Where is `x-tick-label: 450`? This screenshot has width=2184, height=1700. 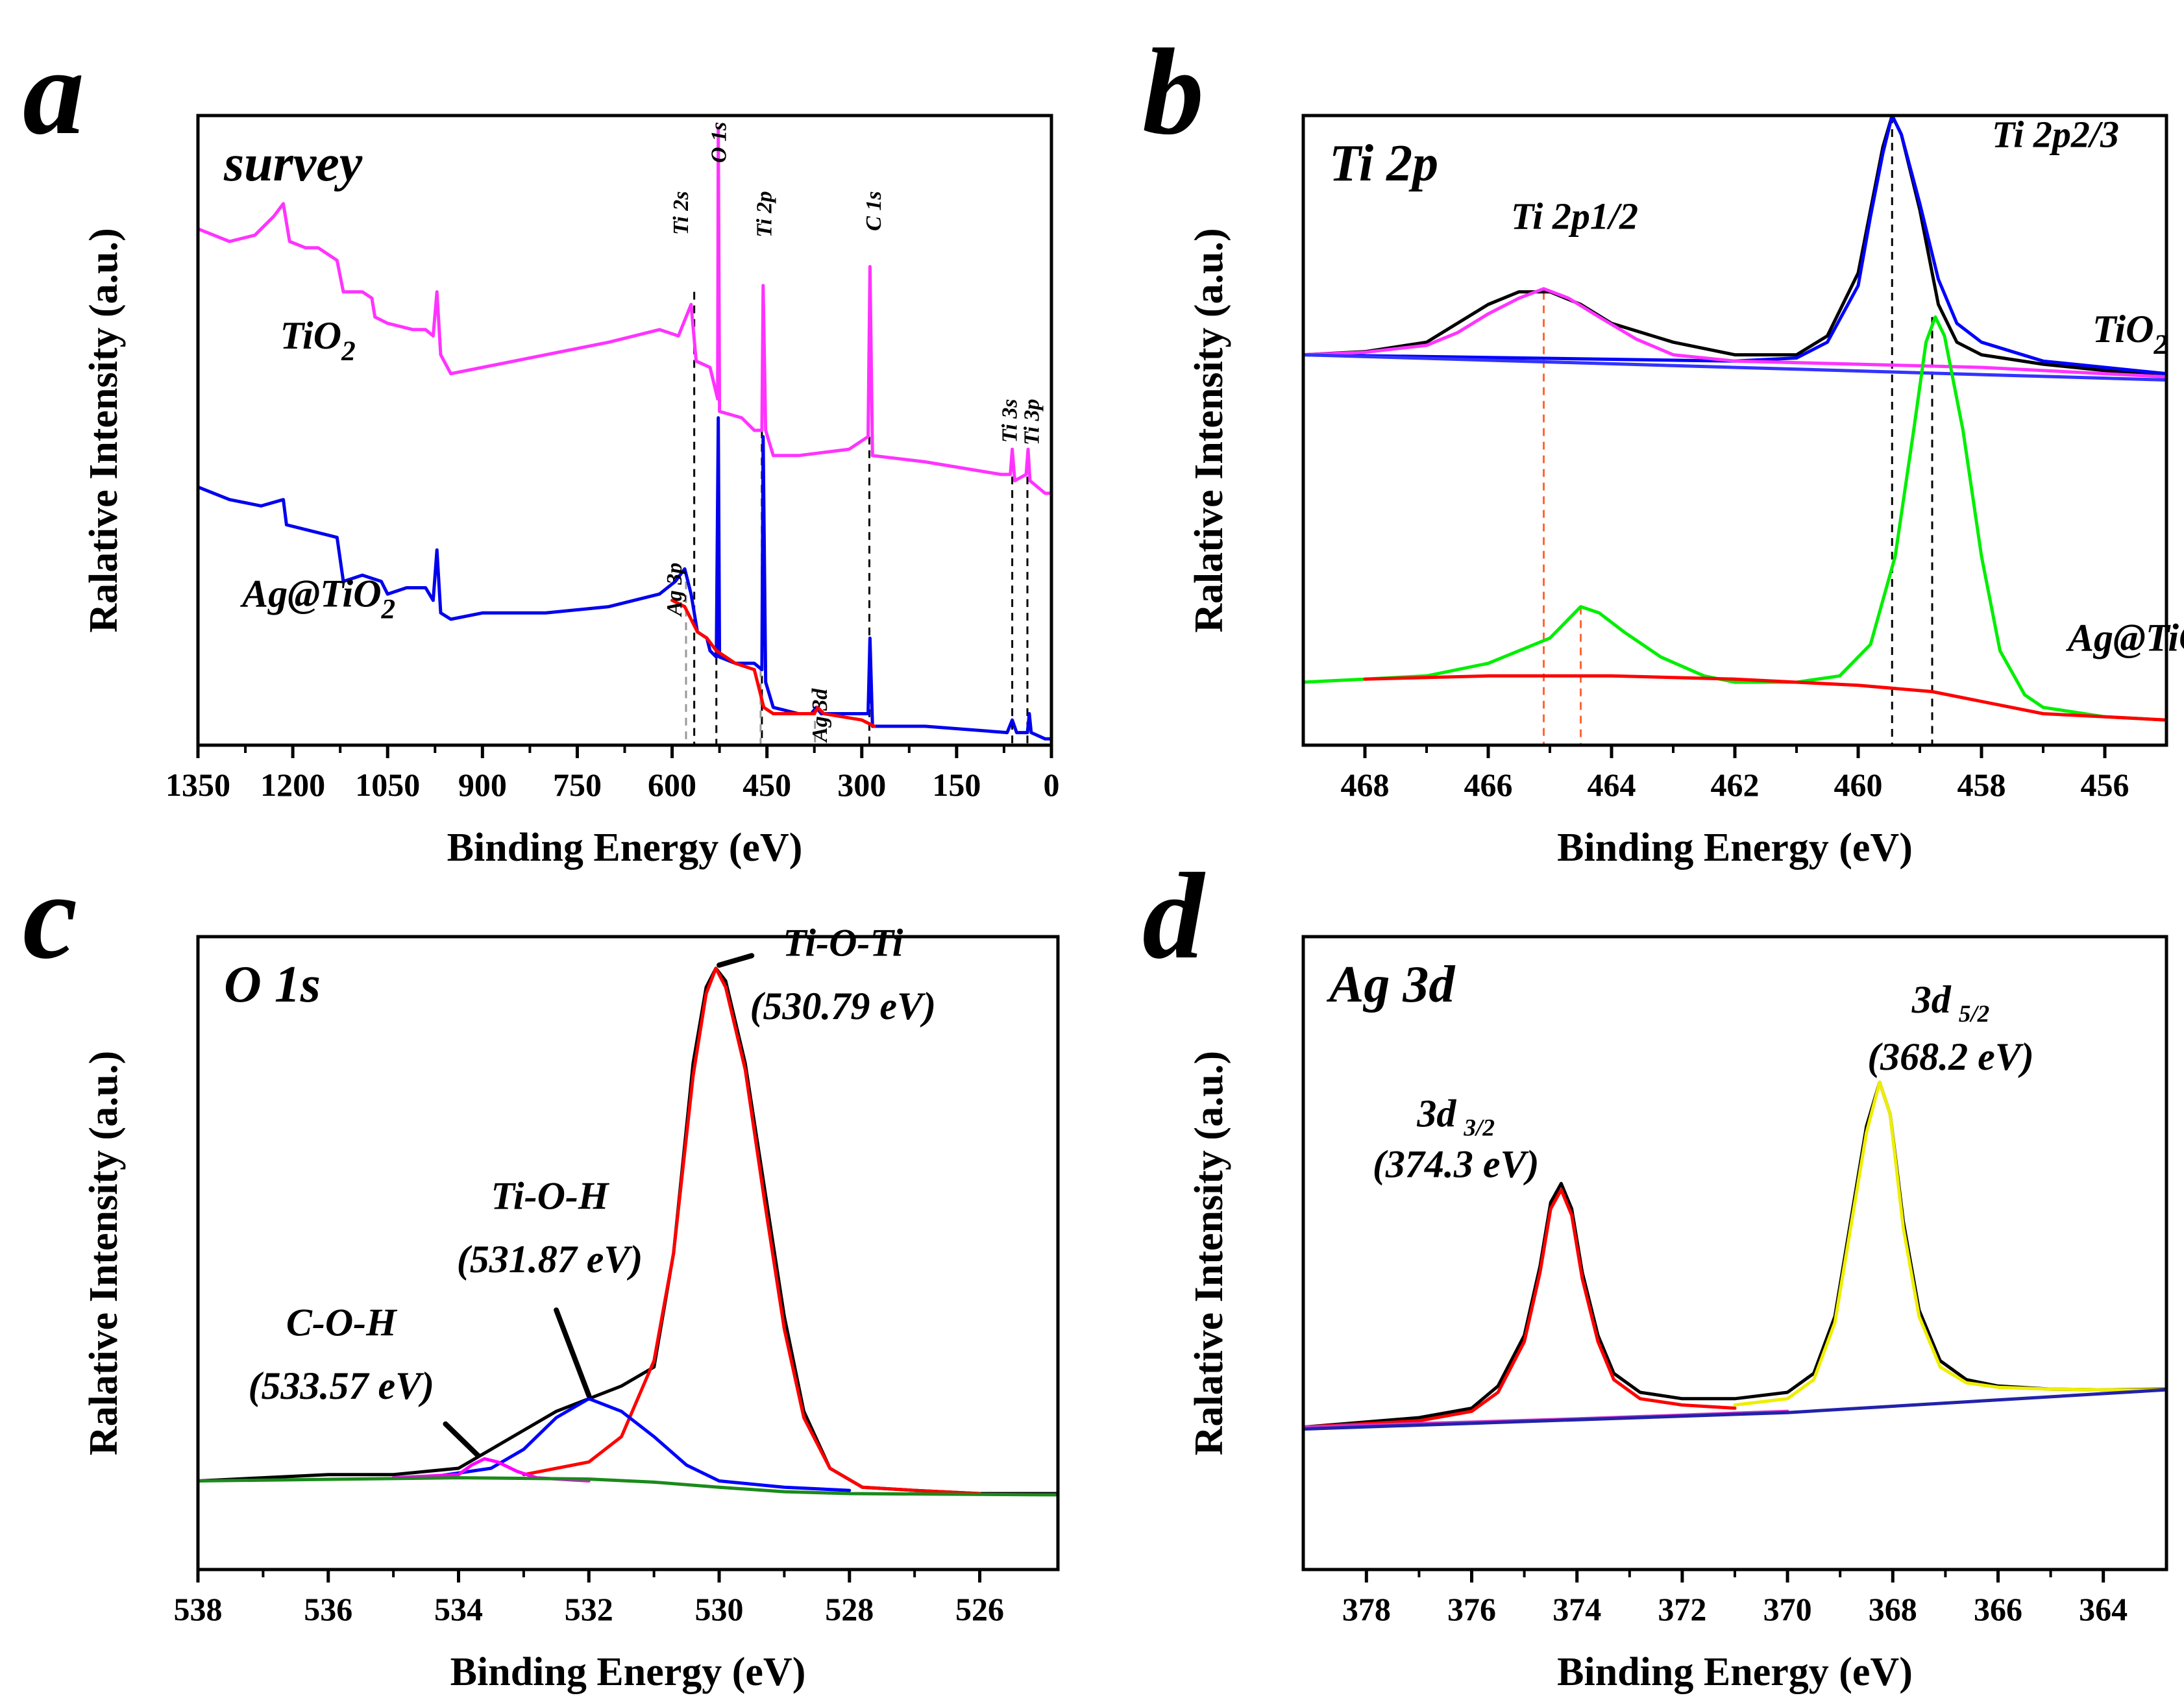
x-tick-label: 450 is located at coordinates (766, 785).